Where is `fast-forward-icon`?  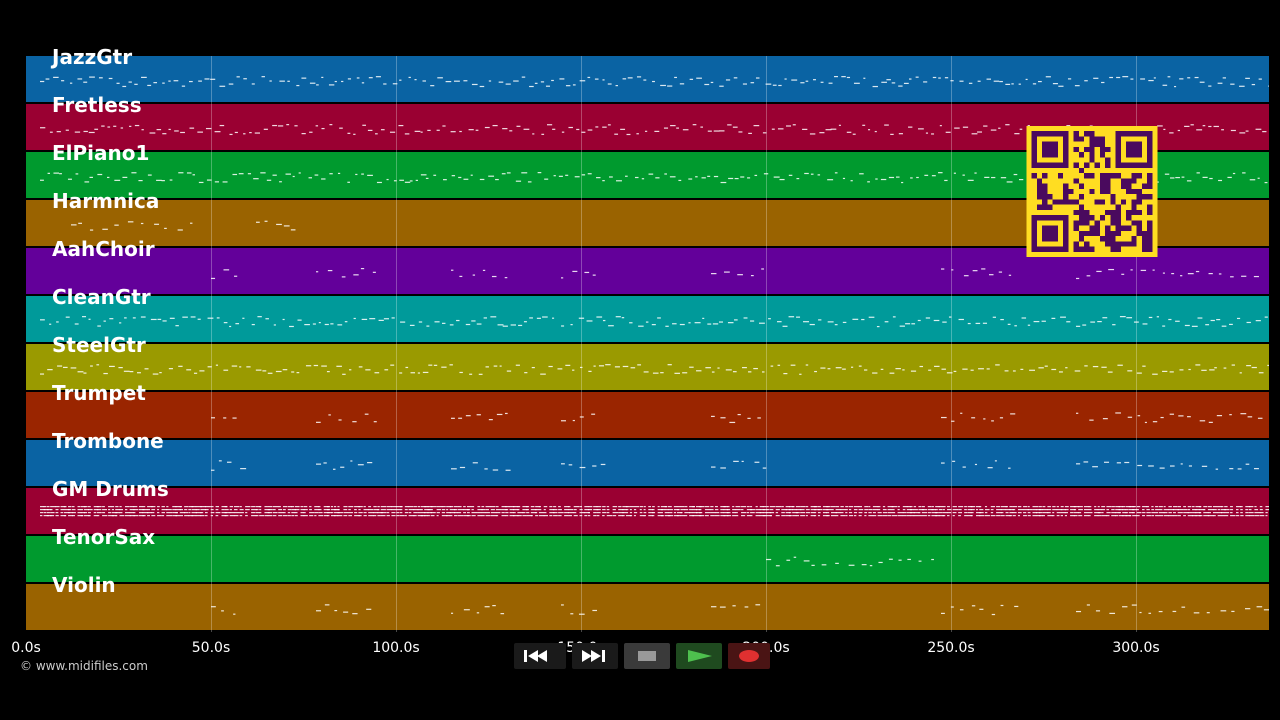
fast-forward-icon is located at coordinates (593, 656).